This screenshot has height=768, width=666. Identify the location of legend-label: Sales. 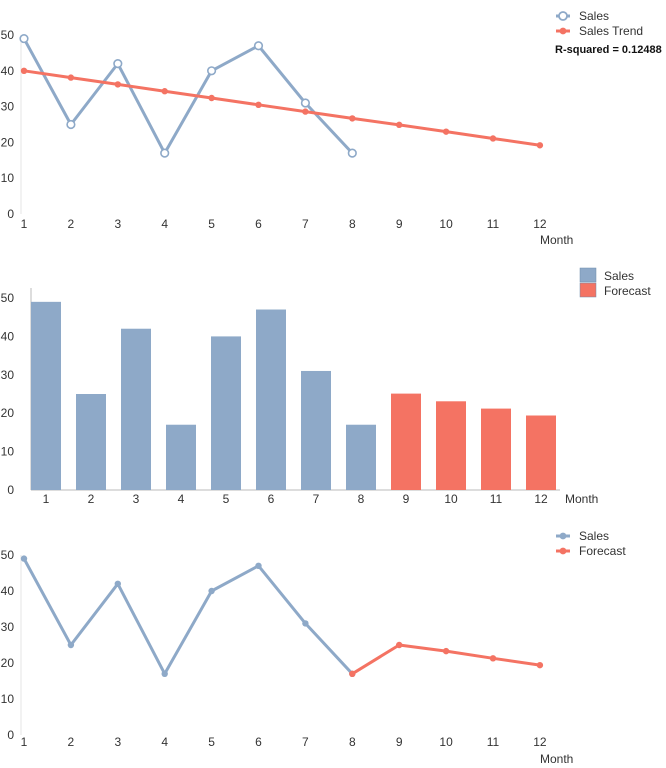
(594, 16).